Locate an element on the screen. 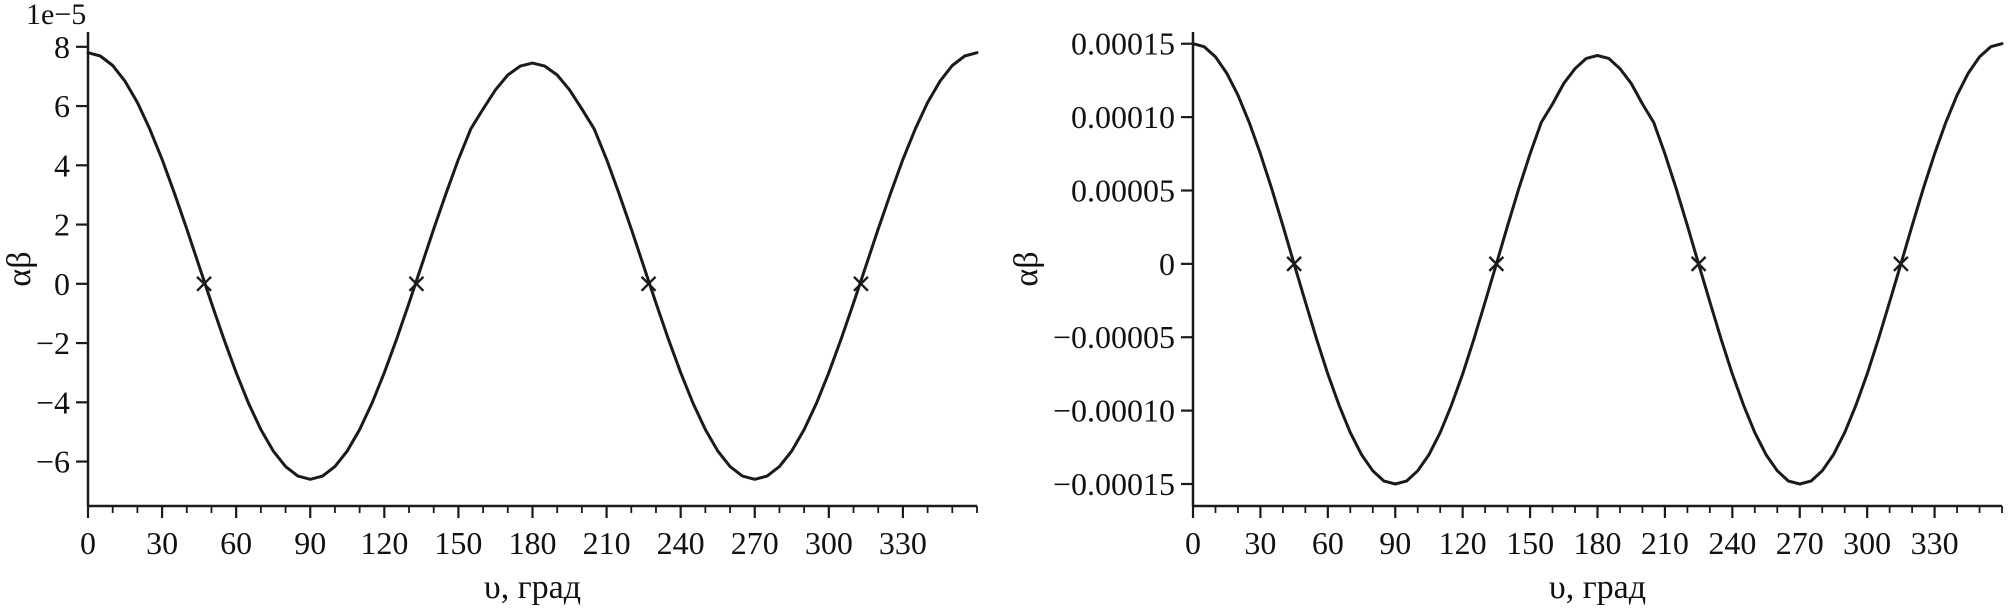 The height and width of the screenshot is (612, 2014). y-tick-label: 0.00015 is located at coordinates (1123, 44).